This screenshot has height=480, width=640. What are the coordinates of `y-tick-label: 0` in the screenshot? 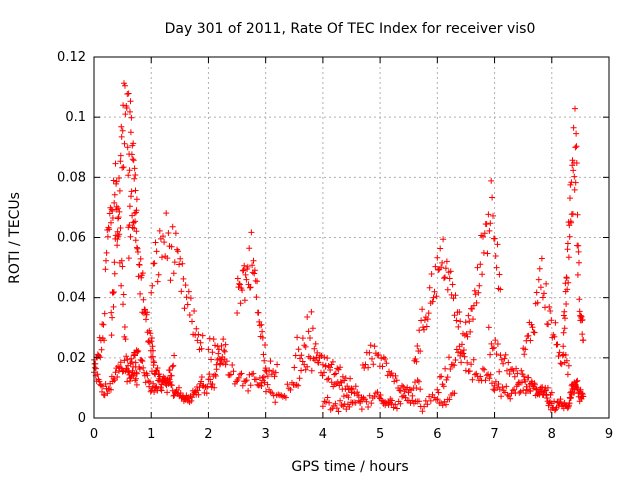 It's located at (82, 418).